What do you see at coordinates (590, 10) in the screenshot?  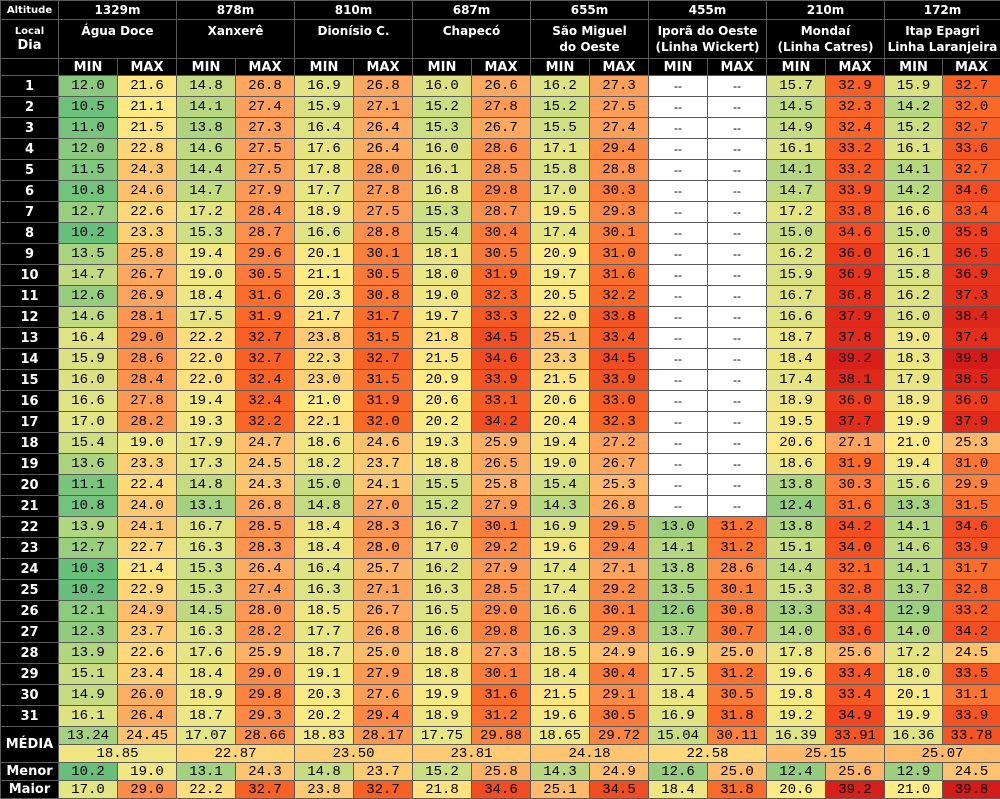 I see `station-altitude: 655m` at bounding box center [590, 10].